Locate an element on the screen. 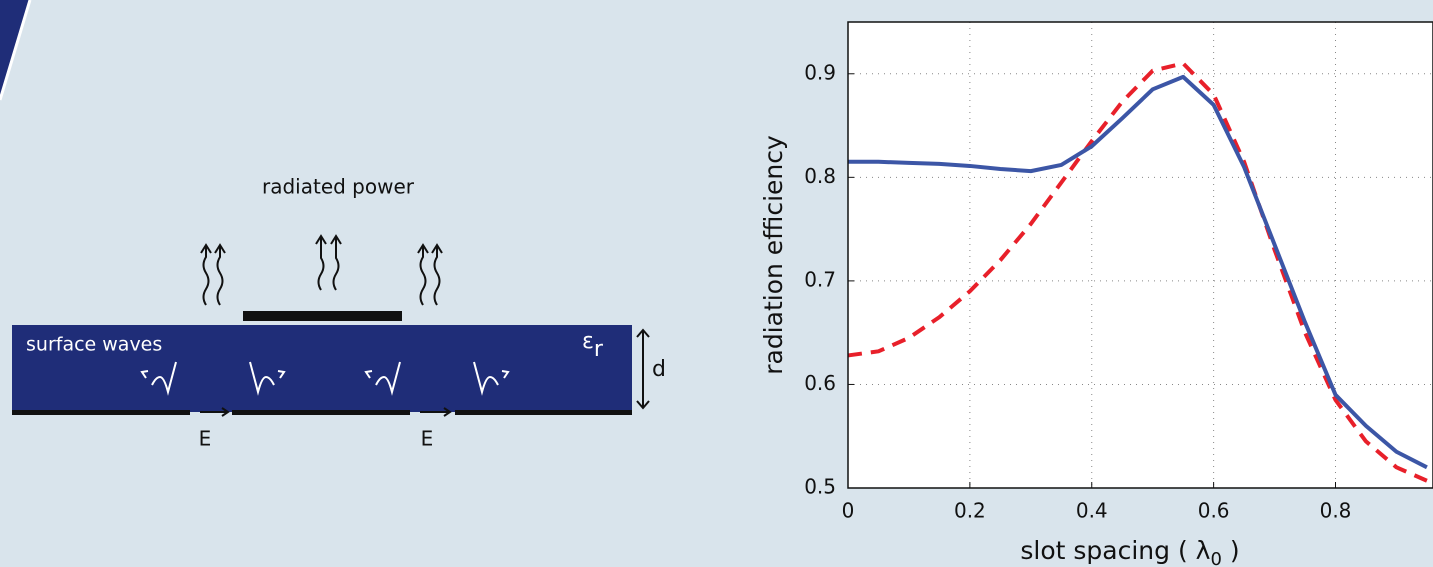 The image size is (1433, 567). ground-plane is located at coordinates (322, 412).